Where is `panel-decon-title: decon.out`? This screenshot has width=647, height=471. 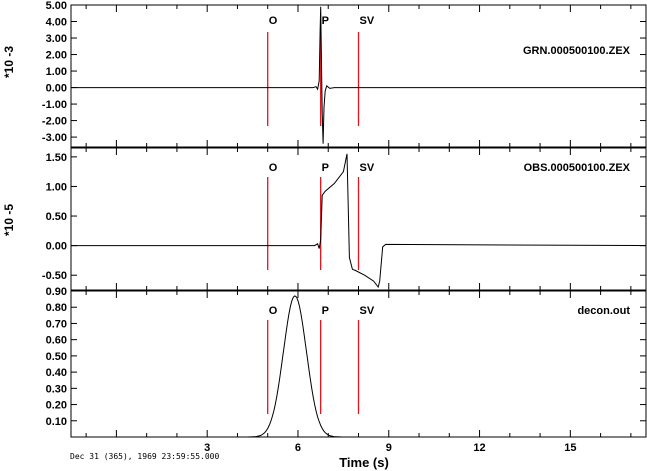
panel-decon-title: decon.out is located at coordinates (603, 311).